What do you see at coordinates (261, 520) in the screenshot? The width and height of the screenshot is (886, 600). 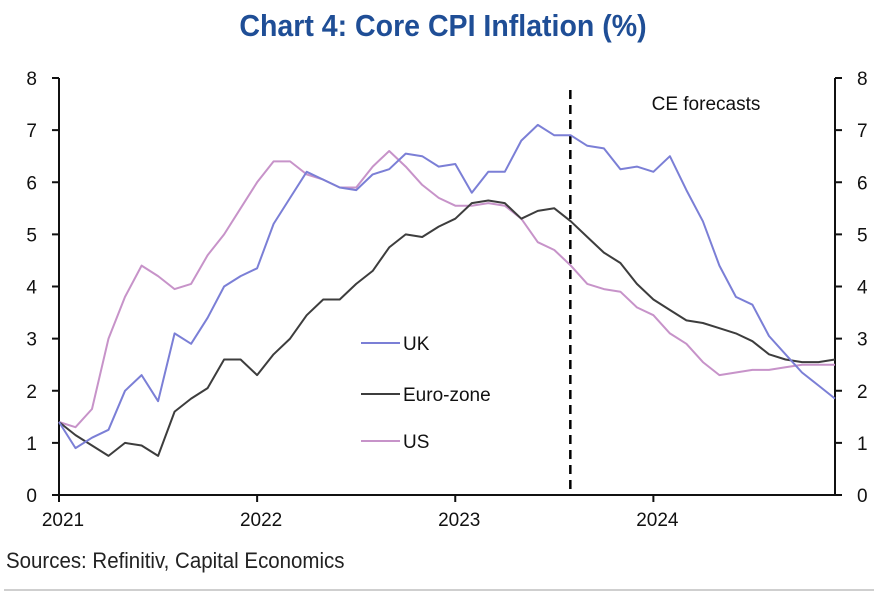 I see `x-tick-label: 2022` at bounding box center [261, 520].